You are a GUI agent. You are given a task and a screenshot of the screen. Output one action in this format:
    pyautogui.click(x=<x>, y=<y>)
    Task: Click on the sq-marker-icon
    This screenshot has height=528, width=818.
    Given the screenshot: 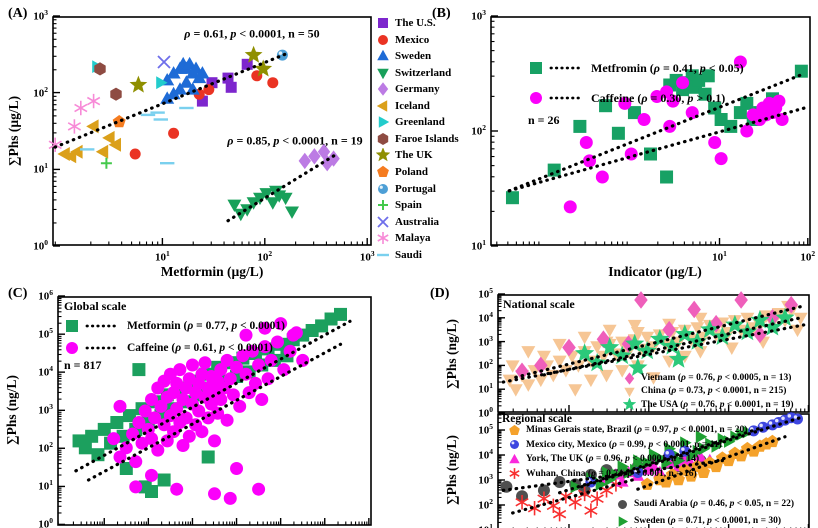 What is the action you would take?
    pyautogui.click(x=536, y=68)
    